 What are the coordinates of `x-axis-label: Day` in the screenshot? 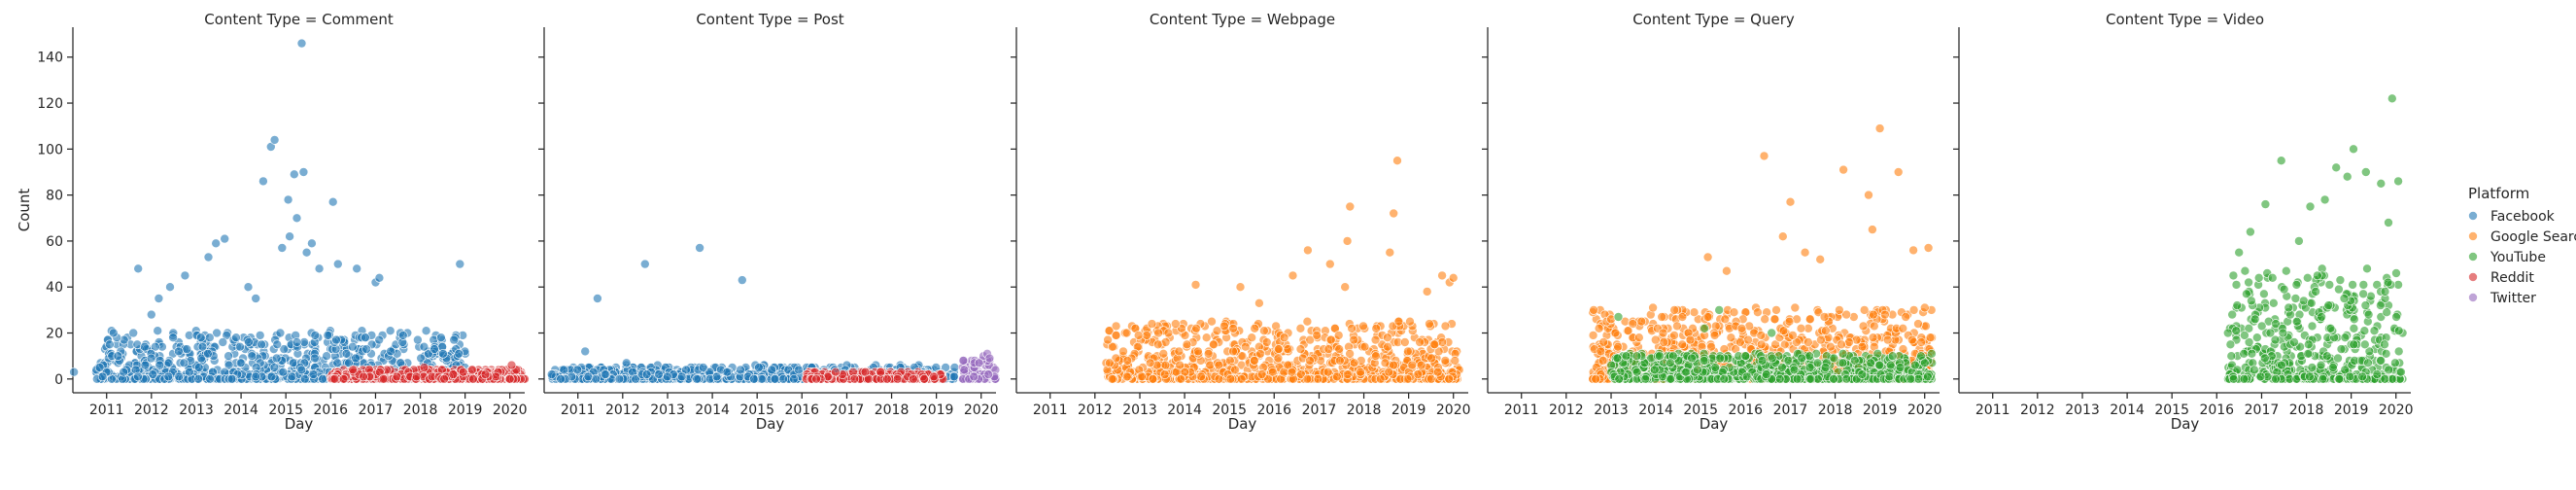 It's located at (770, 424).